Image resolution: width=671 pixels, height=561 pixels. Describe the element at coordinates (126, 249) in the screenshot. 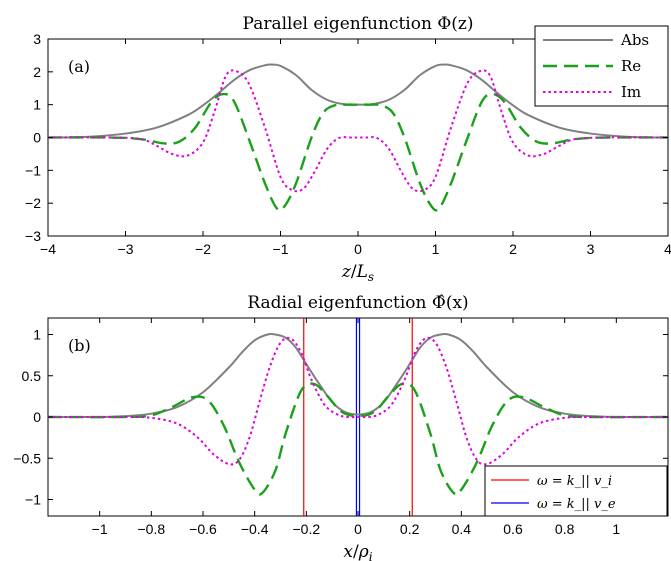

I see `x-tick-label: −3` at that location.